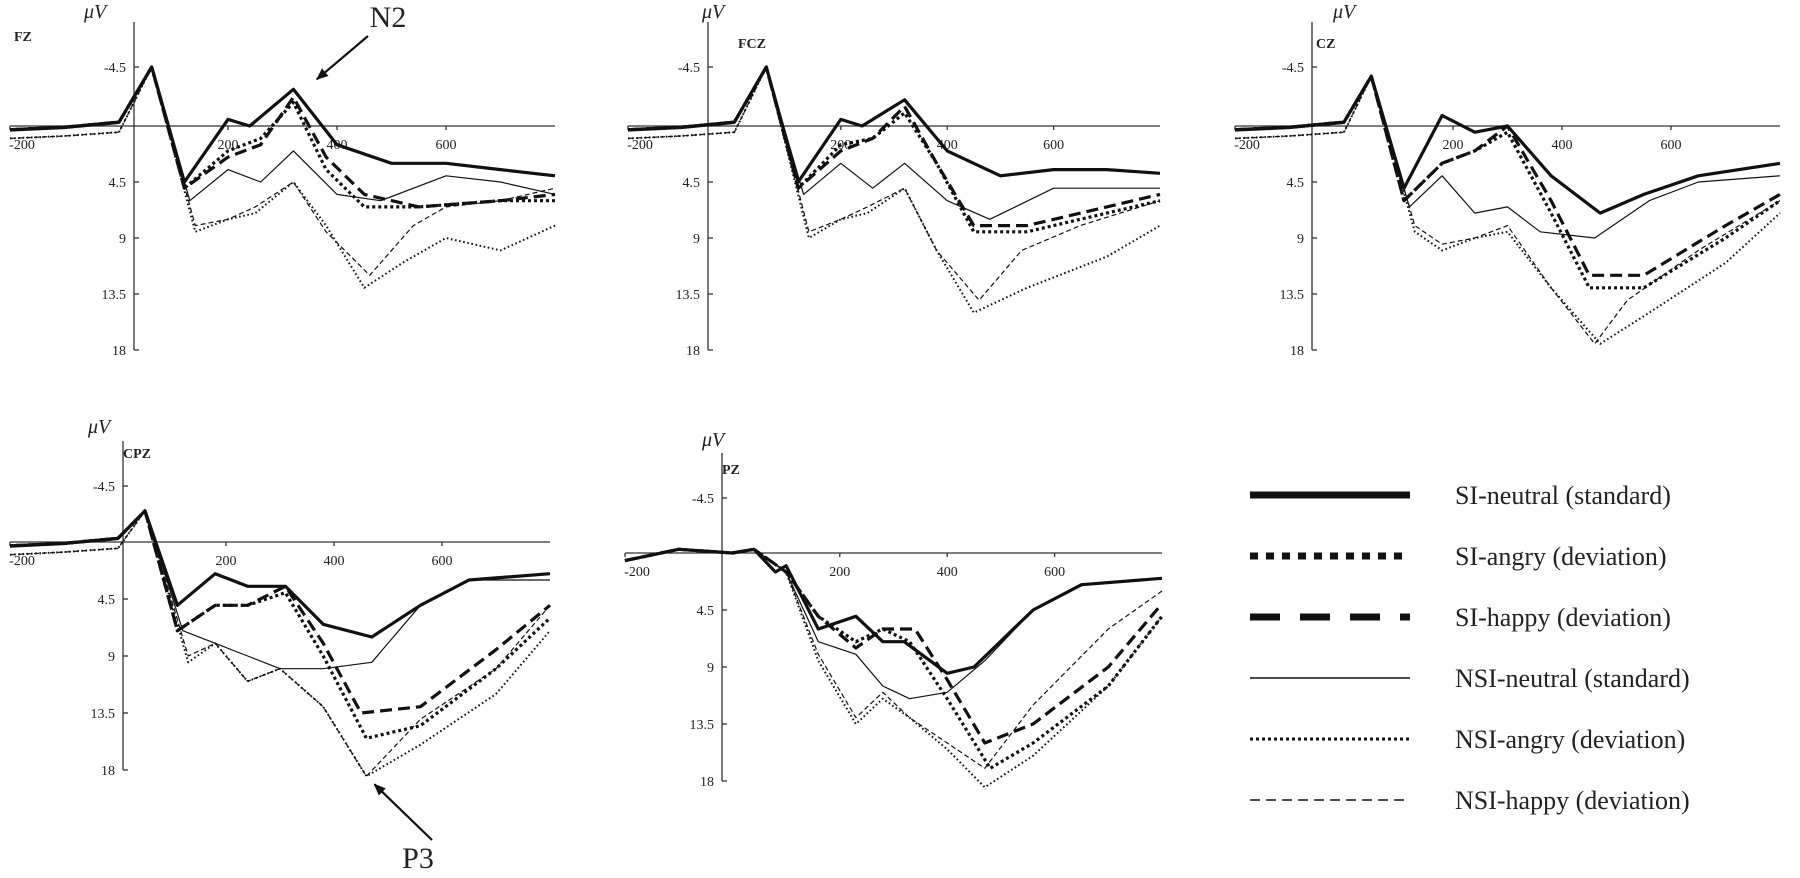 This screenshot has height=878, width=1800. I want to click on channel-label: CZ, so click(1325, 44).